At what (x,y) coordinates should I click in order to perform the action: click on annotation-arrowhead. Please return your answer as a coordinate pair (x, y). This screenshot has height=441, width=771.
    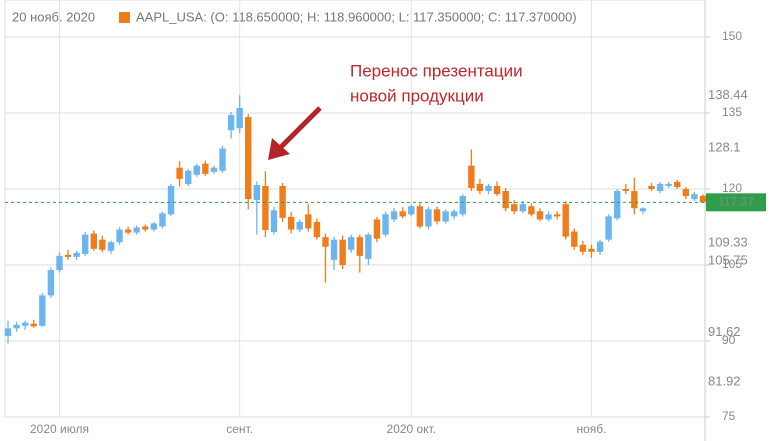
    Looking at the image, I should click on (279, 149).